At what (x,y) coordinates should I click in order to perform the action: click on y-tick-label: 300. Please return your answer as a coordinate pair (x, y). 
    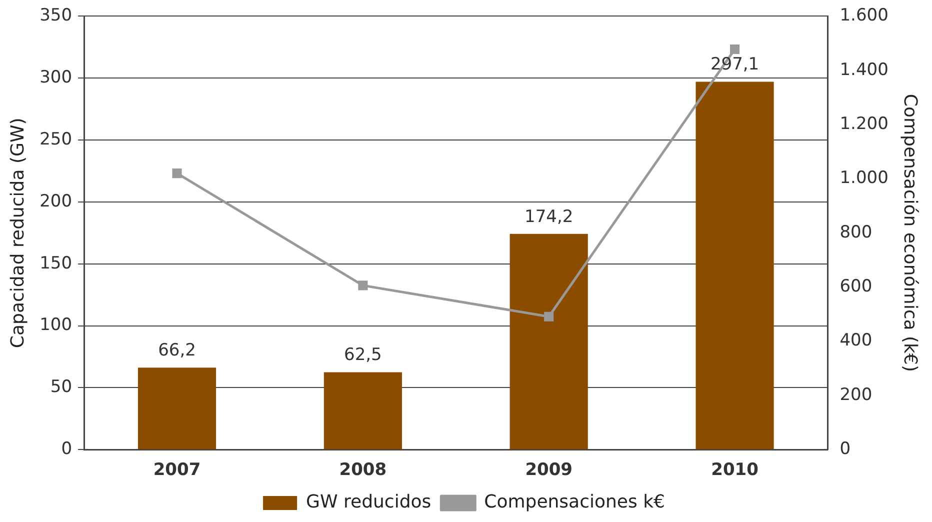
    Looking at the image, I should click on (56, 78).